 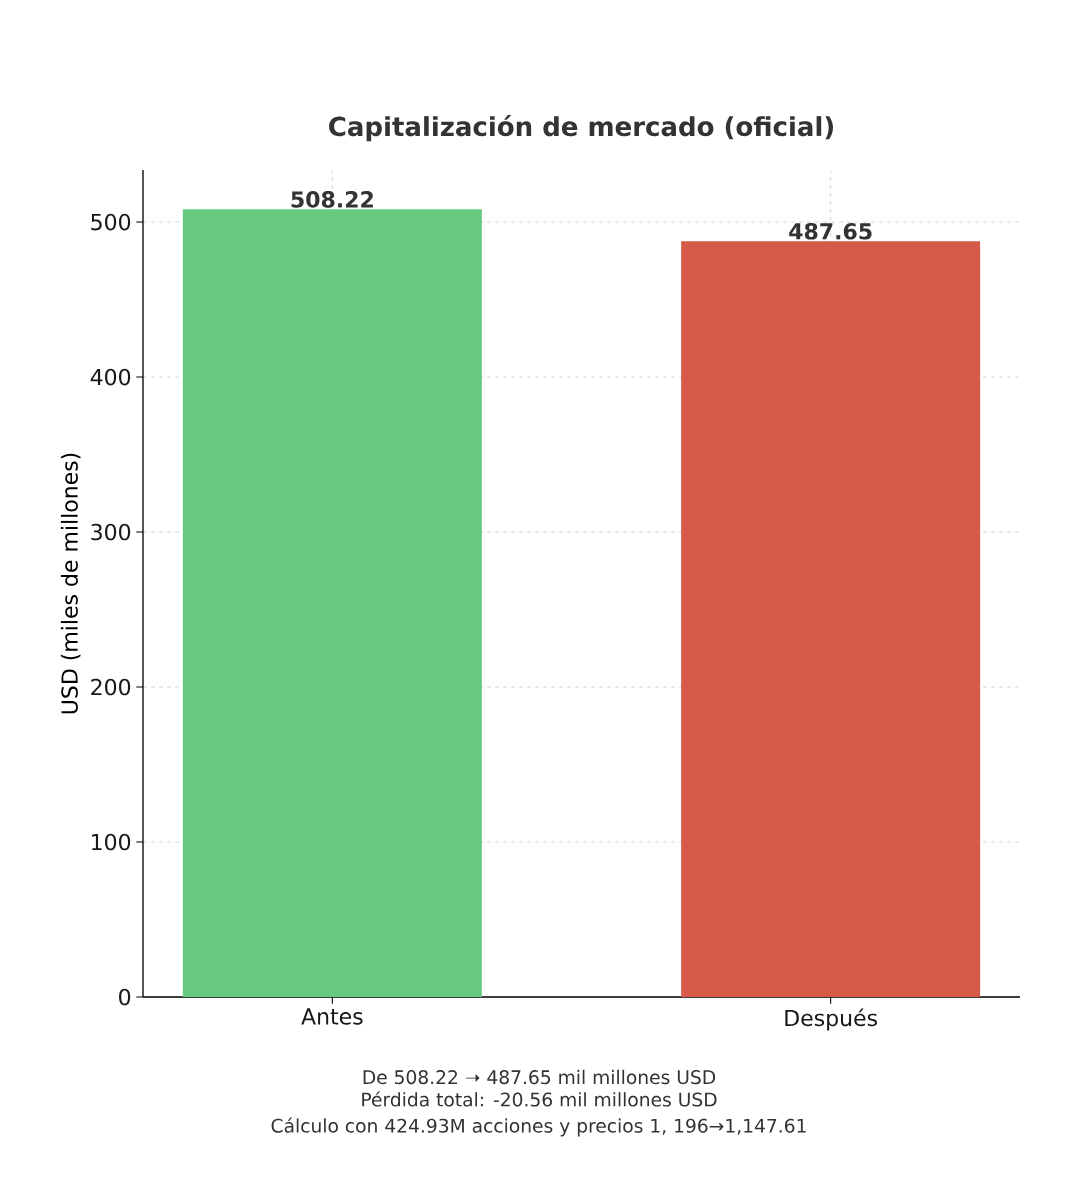 I want to click on y-tick-label: 500, so click(x=111, y=222).